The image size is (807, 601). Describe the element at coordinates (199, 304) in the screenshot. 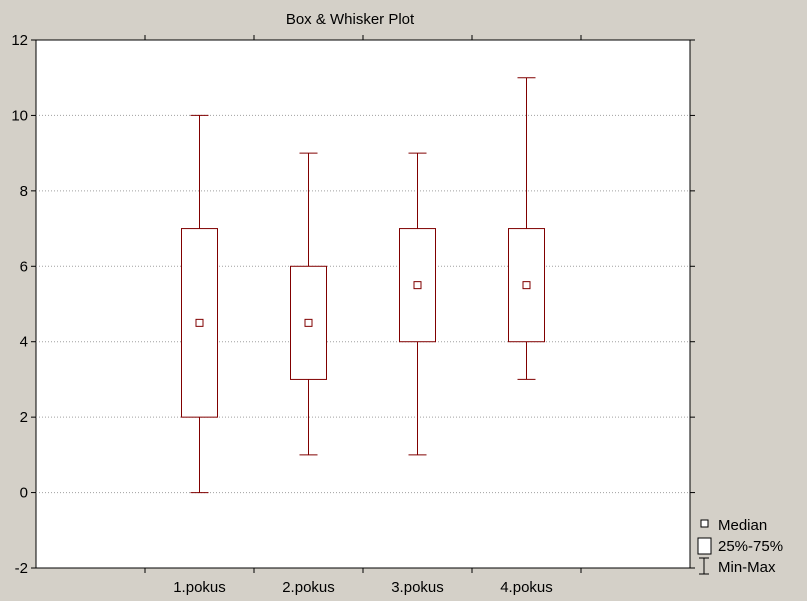

I see `box-group-1.pokus` at that location.